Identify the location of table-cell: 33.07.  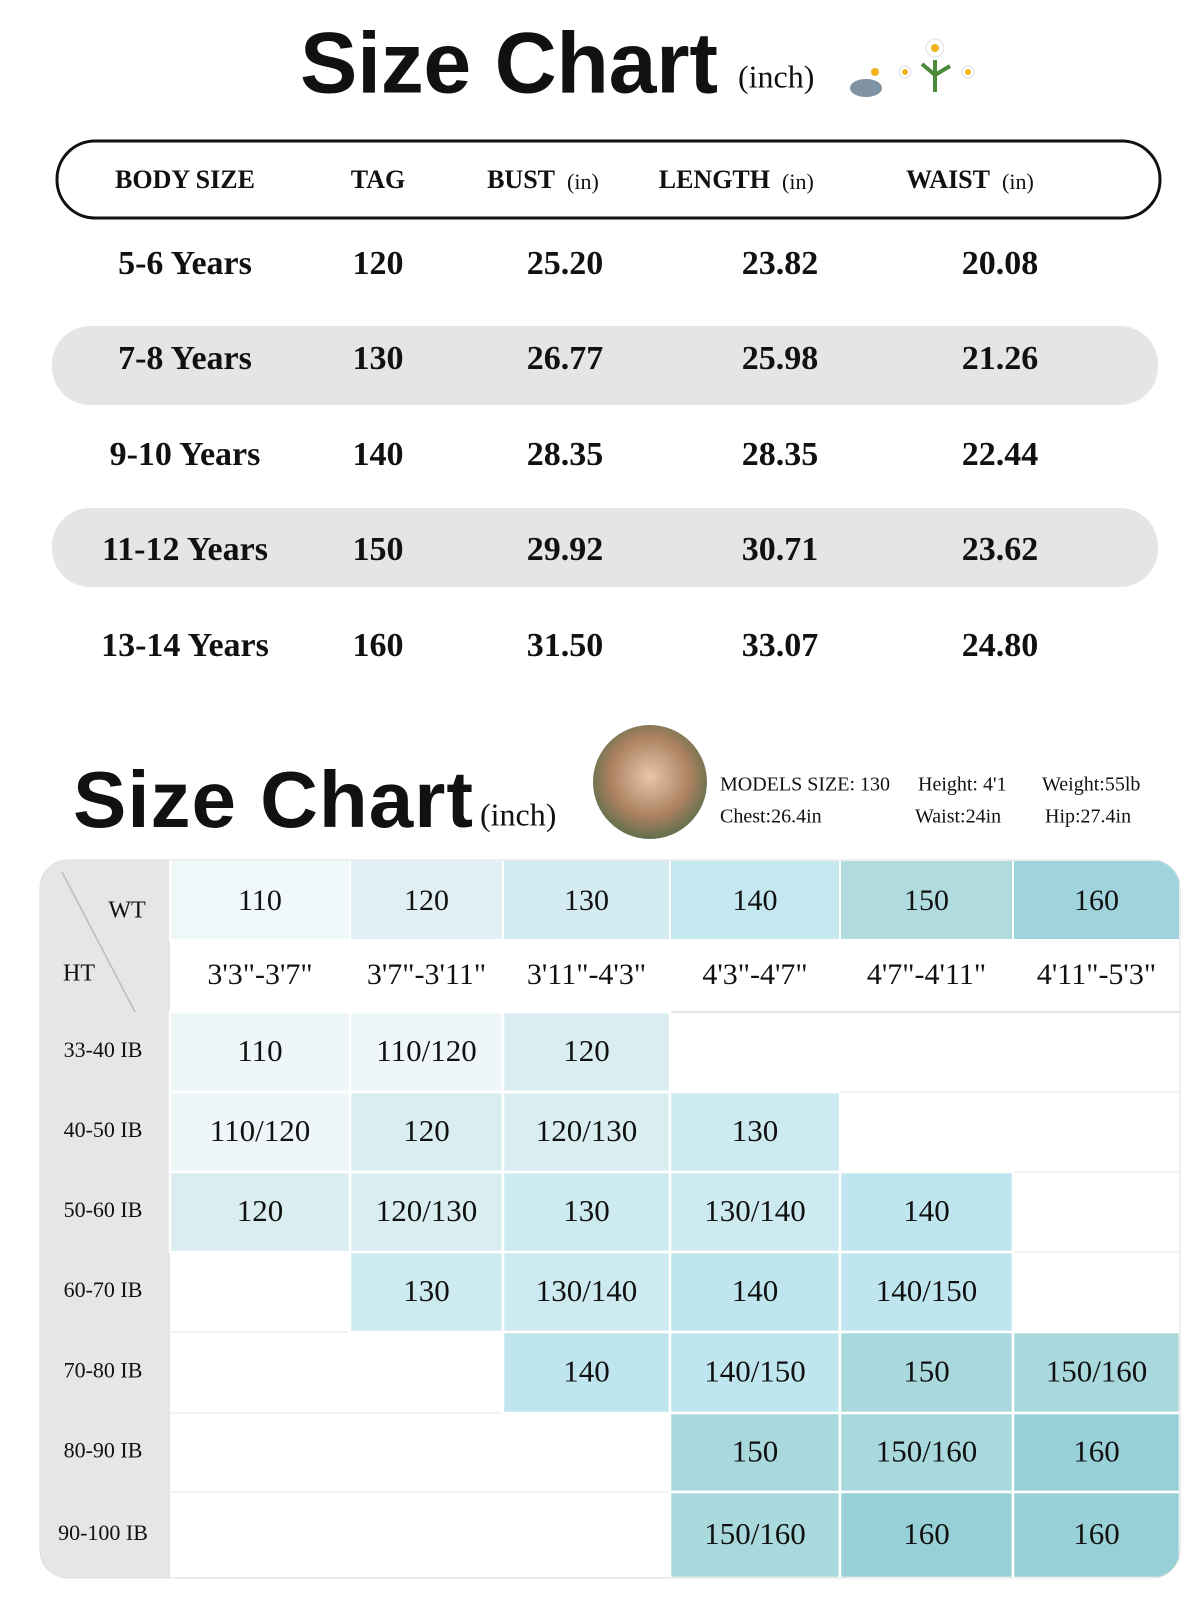
(780, 645).